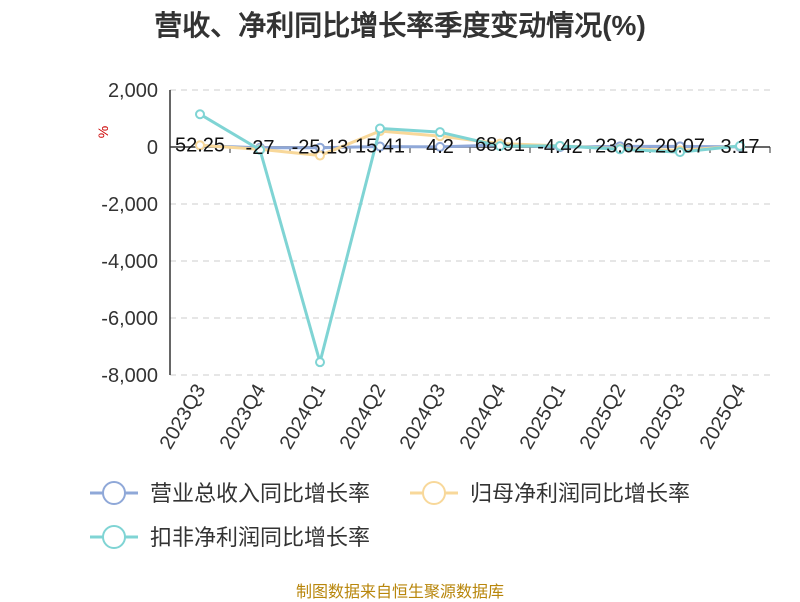  I want to click on data-label: -4.42, so click(560, 147).